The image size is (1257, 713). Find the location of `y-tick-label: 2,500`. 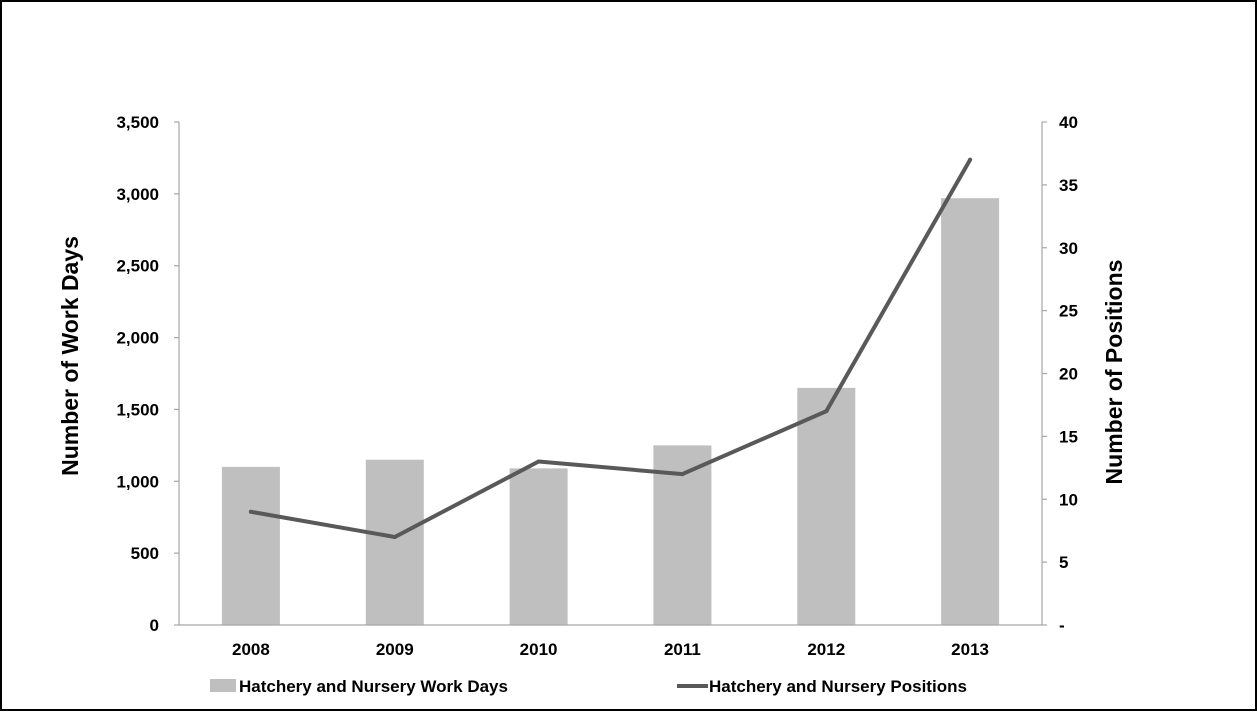

y-tick-label: 2,500 is located at coordinates (137, 266).